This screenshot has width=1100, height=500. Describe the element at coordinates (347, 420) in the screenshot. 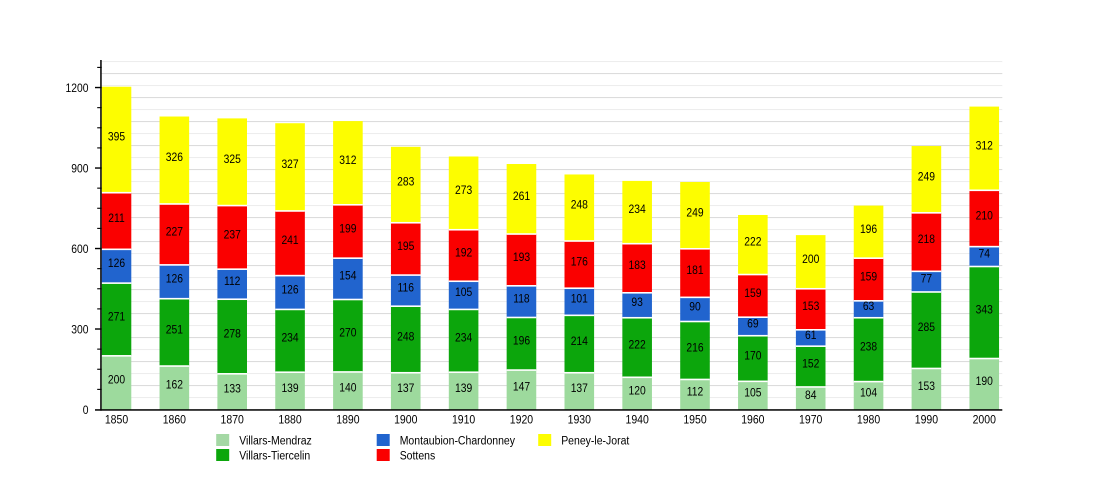

I see `svg-text: 1890` at that location.